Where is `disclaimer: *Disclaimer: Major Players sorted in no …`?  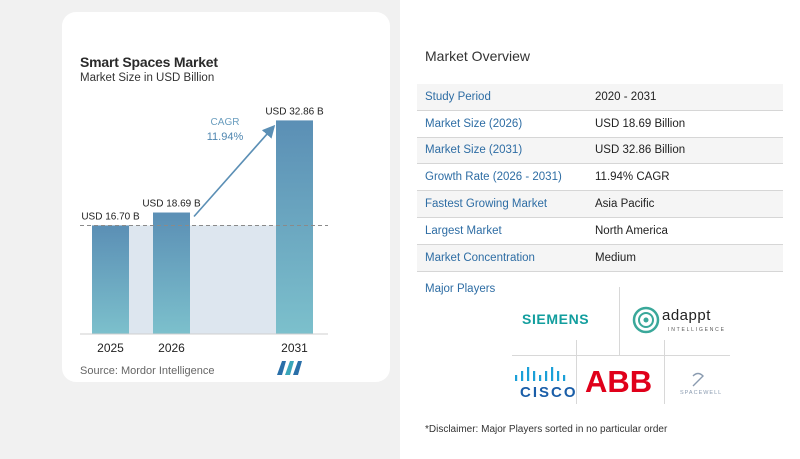
disclaimer: *Disclaimer: Major Players sorted in no … is located at coordinates (546, 429).